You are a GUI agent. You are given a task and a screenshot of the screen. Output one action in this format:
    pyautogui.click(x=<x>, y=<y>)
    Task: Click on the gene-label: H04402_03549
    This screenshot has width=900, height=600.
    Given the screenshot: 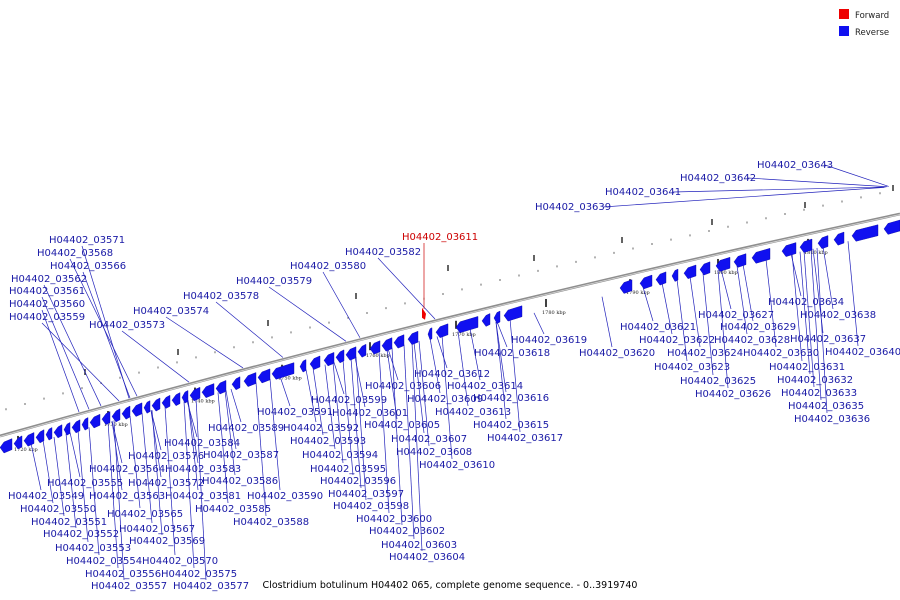 What is the action you would take?
    pyautogui.click(x=46, y=496)
    